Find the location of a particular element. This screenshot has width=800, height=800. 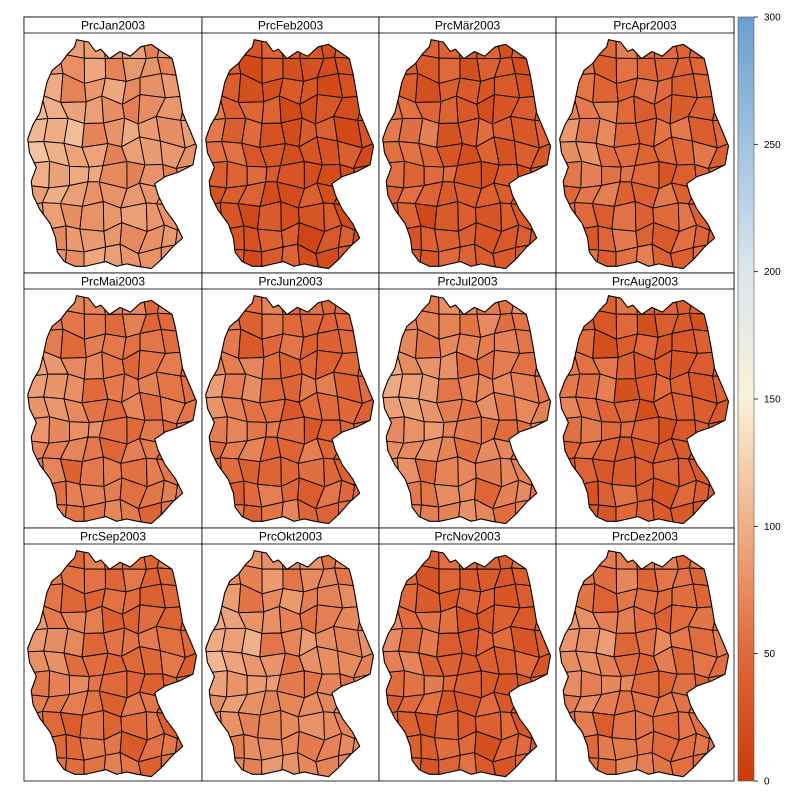

legend-tick-label: 300 is located at coordinates (772, 18).